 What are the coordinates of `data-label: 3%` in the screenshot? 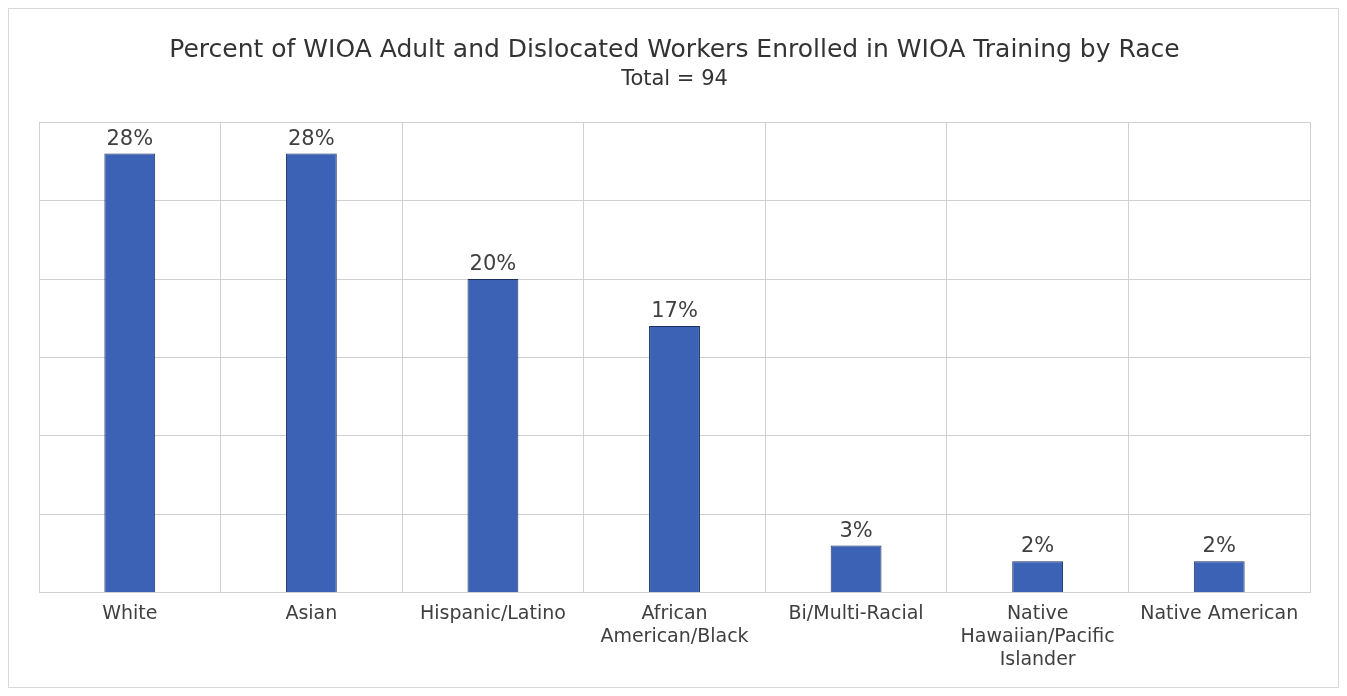 It's located at (856, 529).